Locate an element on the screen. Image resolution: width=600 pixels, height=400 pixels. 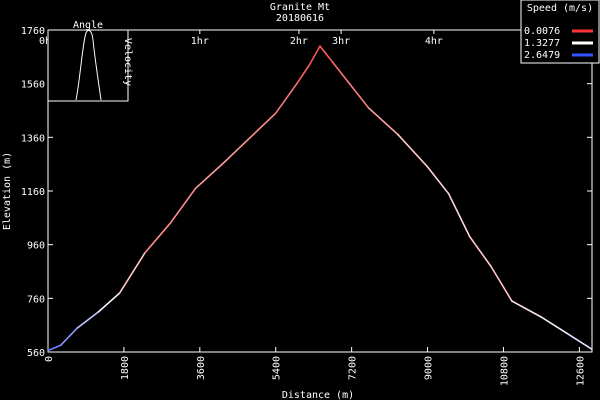
inset-frame is located at coordinates (88, 65).